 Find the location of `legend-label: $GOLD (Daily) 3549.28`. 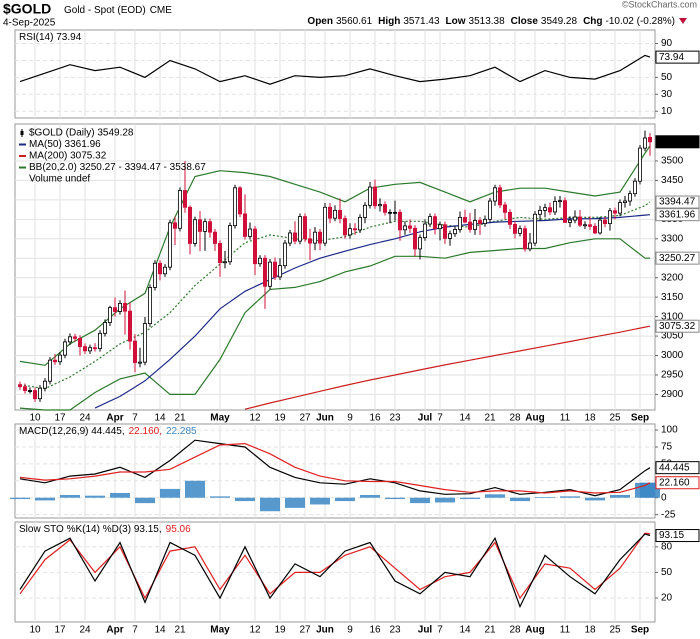

legend-label: $GOLD (Daily) 3549.28 is located at coordinates (81, 133).